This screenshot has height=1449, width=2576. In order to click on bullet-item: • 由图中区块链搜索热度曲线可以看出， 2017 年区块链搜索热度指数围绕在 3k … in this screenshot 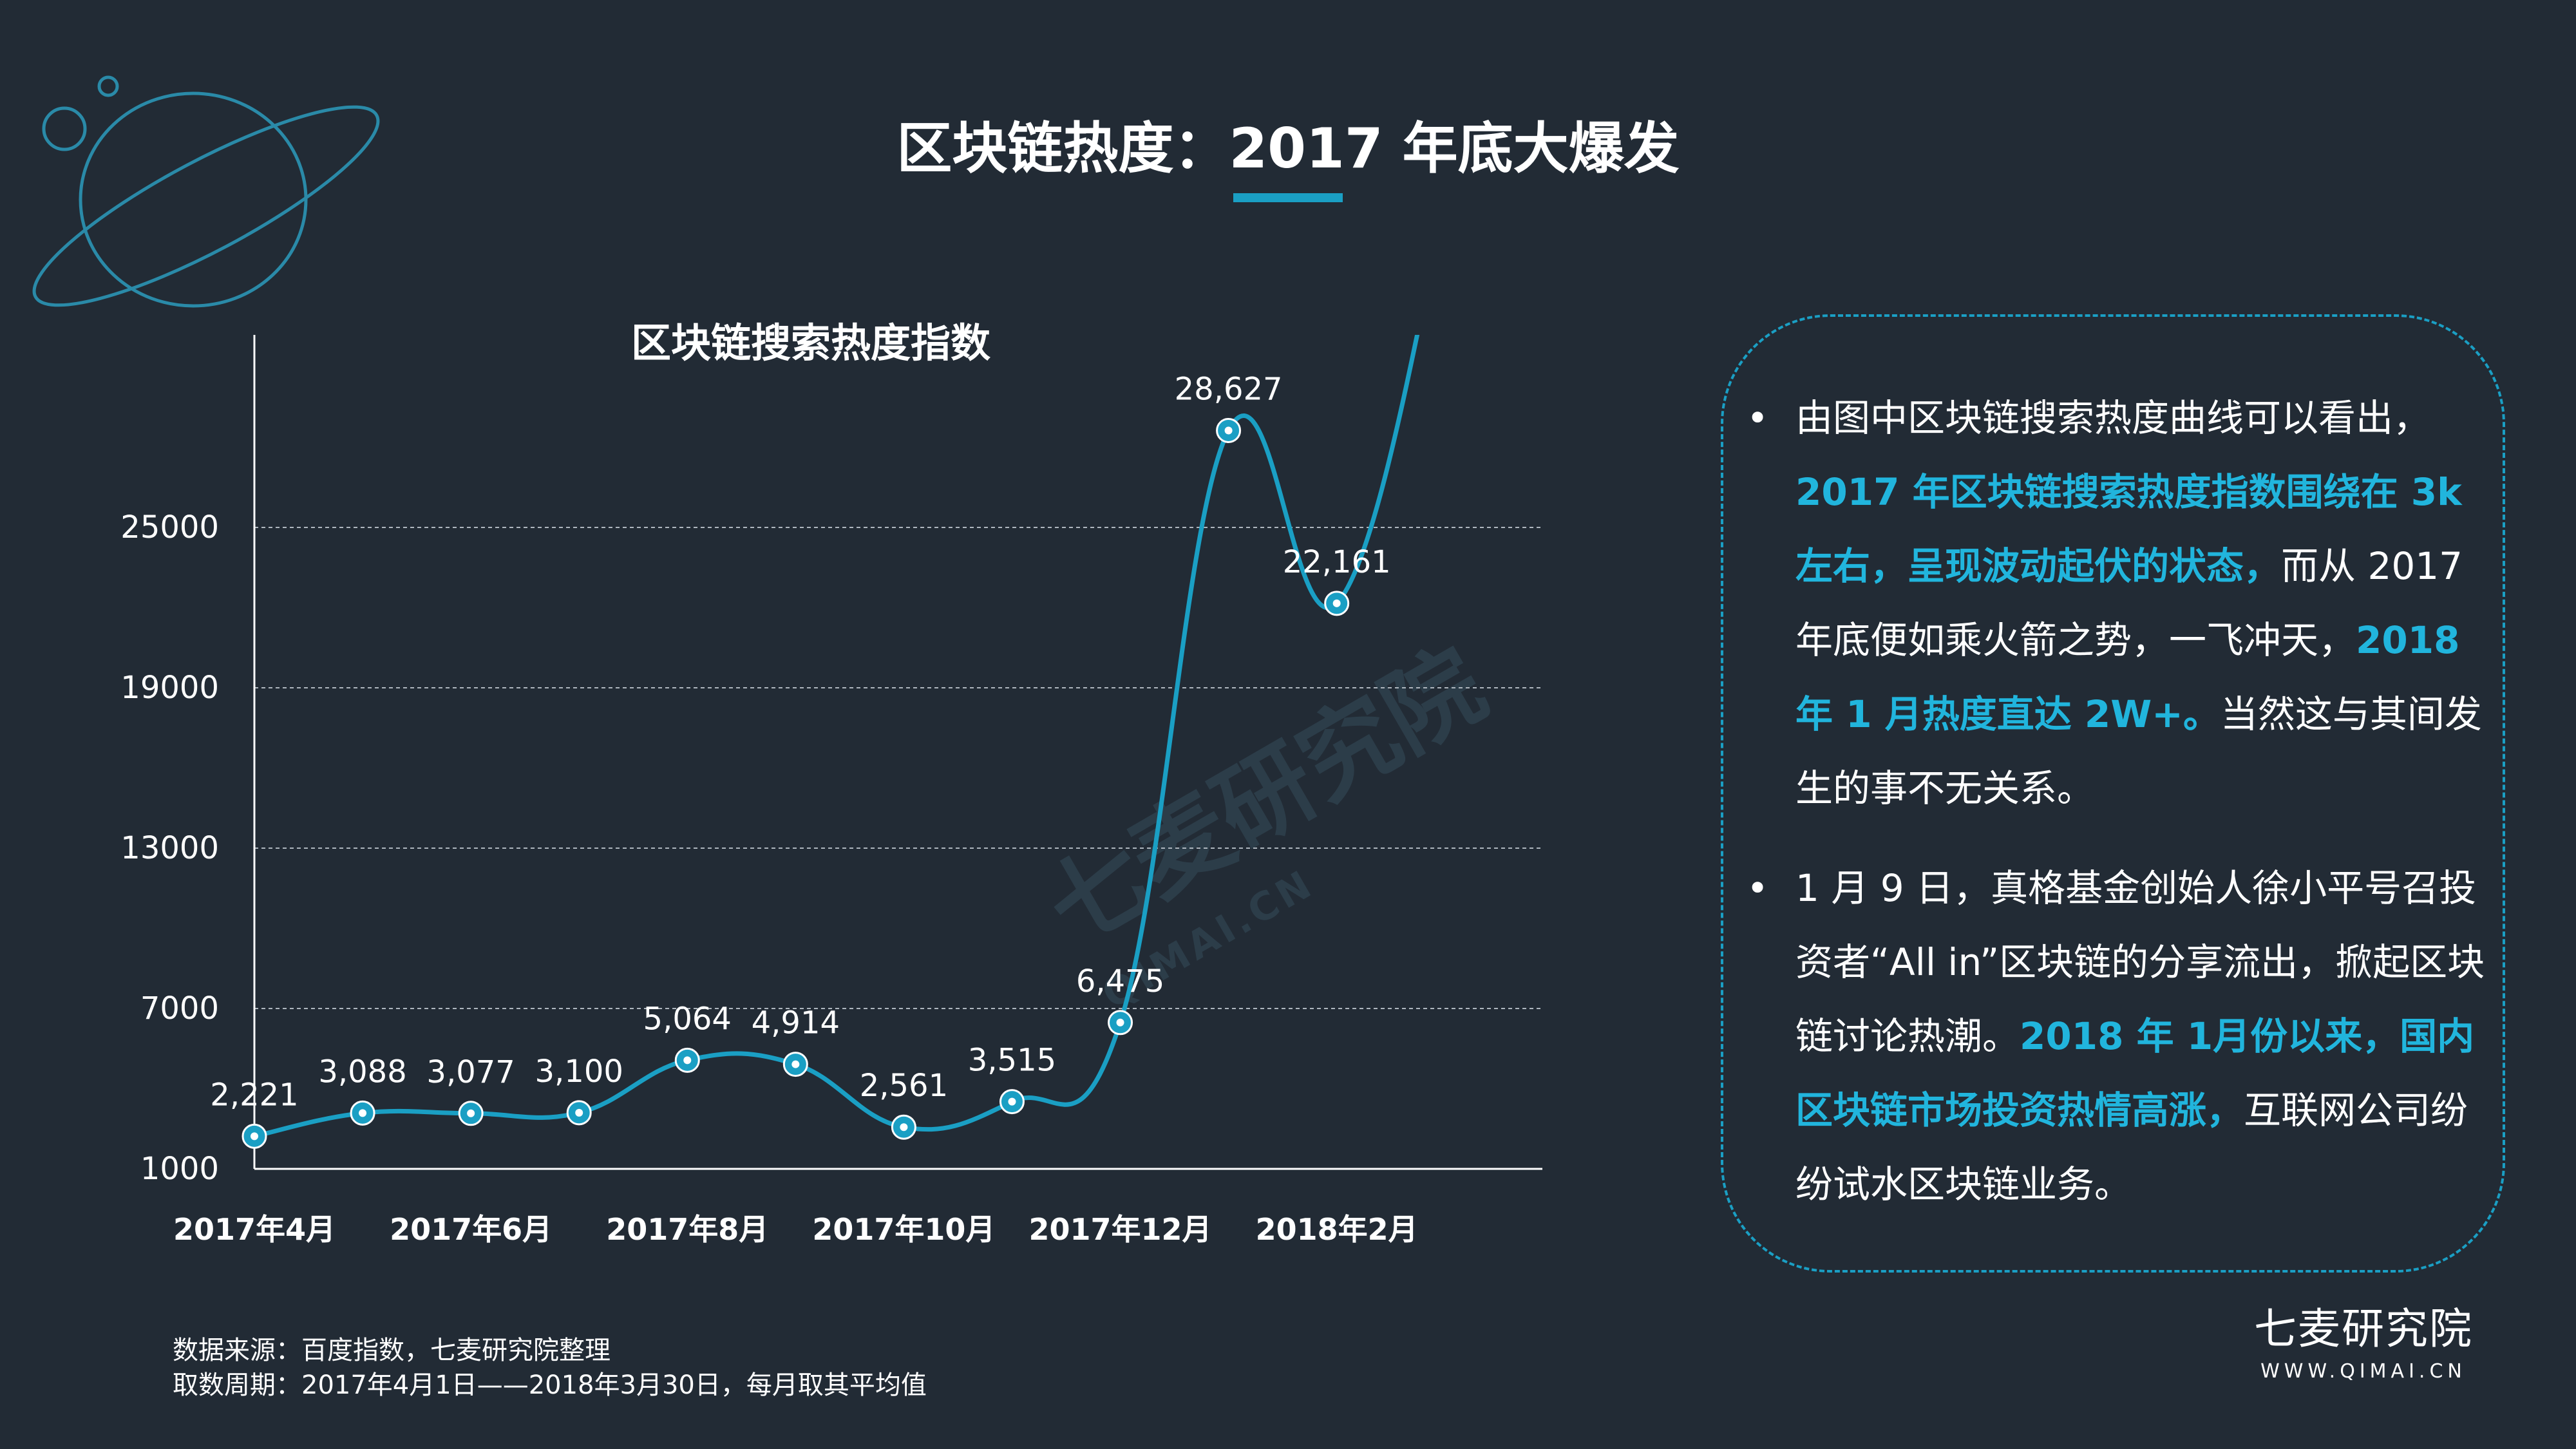, I will do `click(2120, 603)`.